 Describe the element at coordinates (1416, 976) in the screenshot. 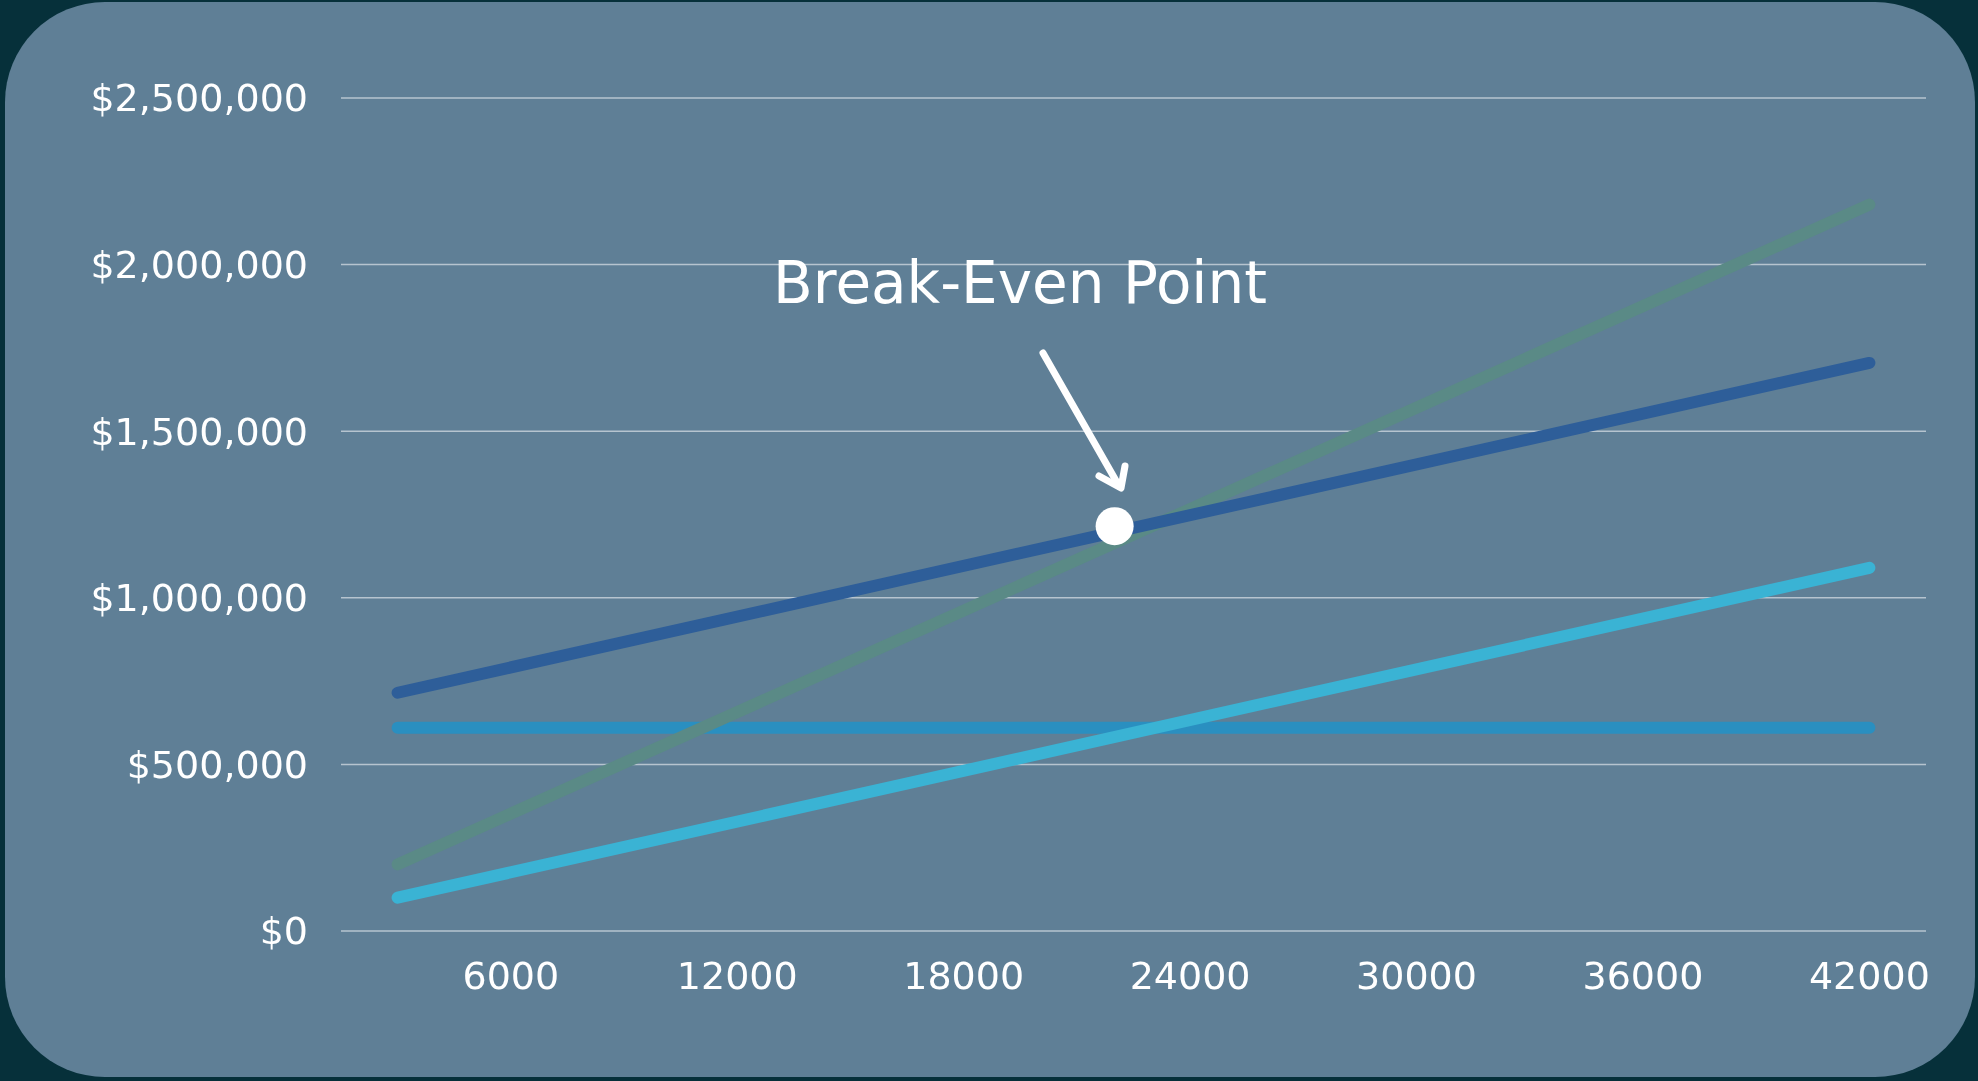

I see `x-tick-label: 30000` at that location.